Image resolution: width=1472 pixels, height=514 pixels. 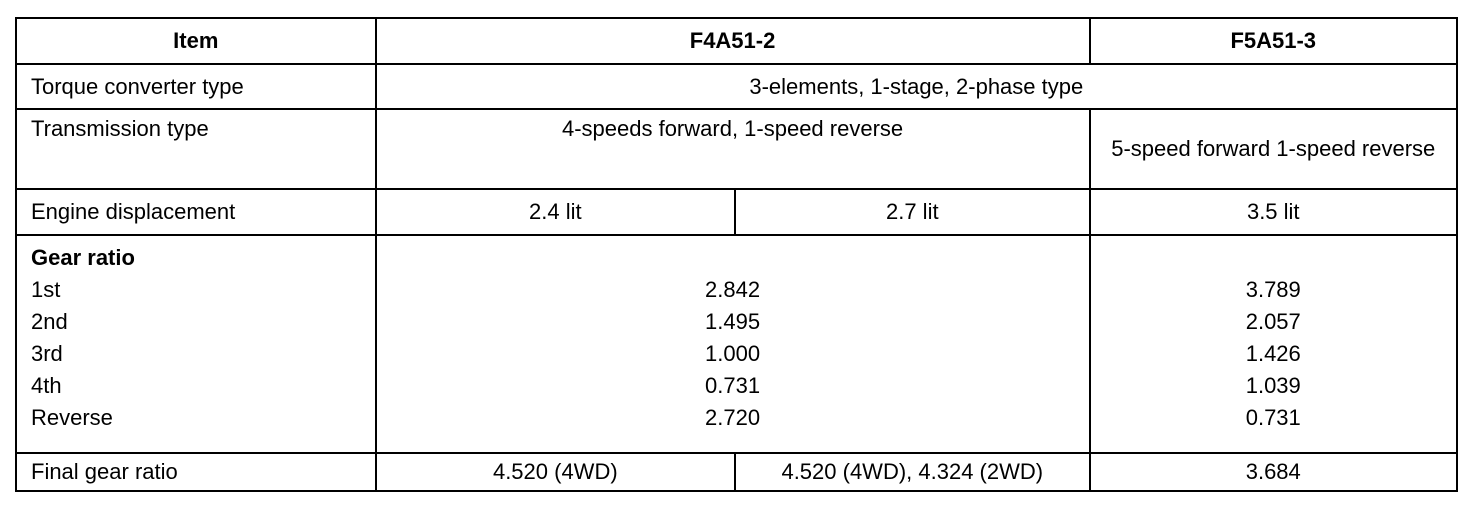 What do you see at coordinates (196, 149) in the screenshot?
I see `row-label: Transmission type` at bounding box center [196, 149].